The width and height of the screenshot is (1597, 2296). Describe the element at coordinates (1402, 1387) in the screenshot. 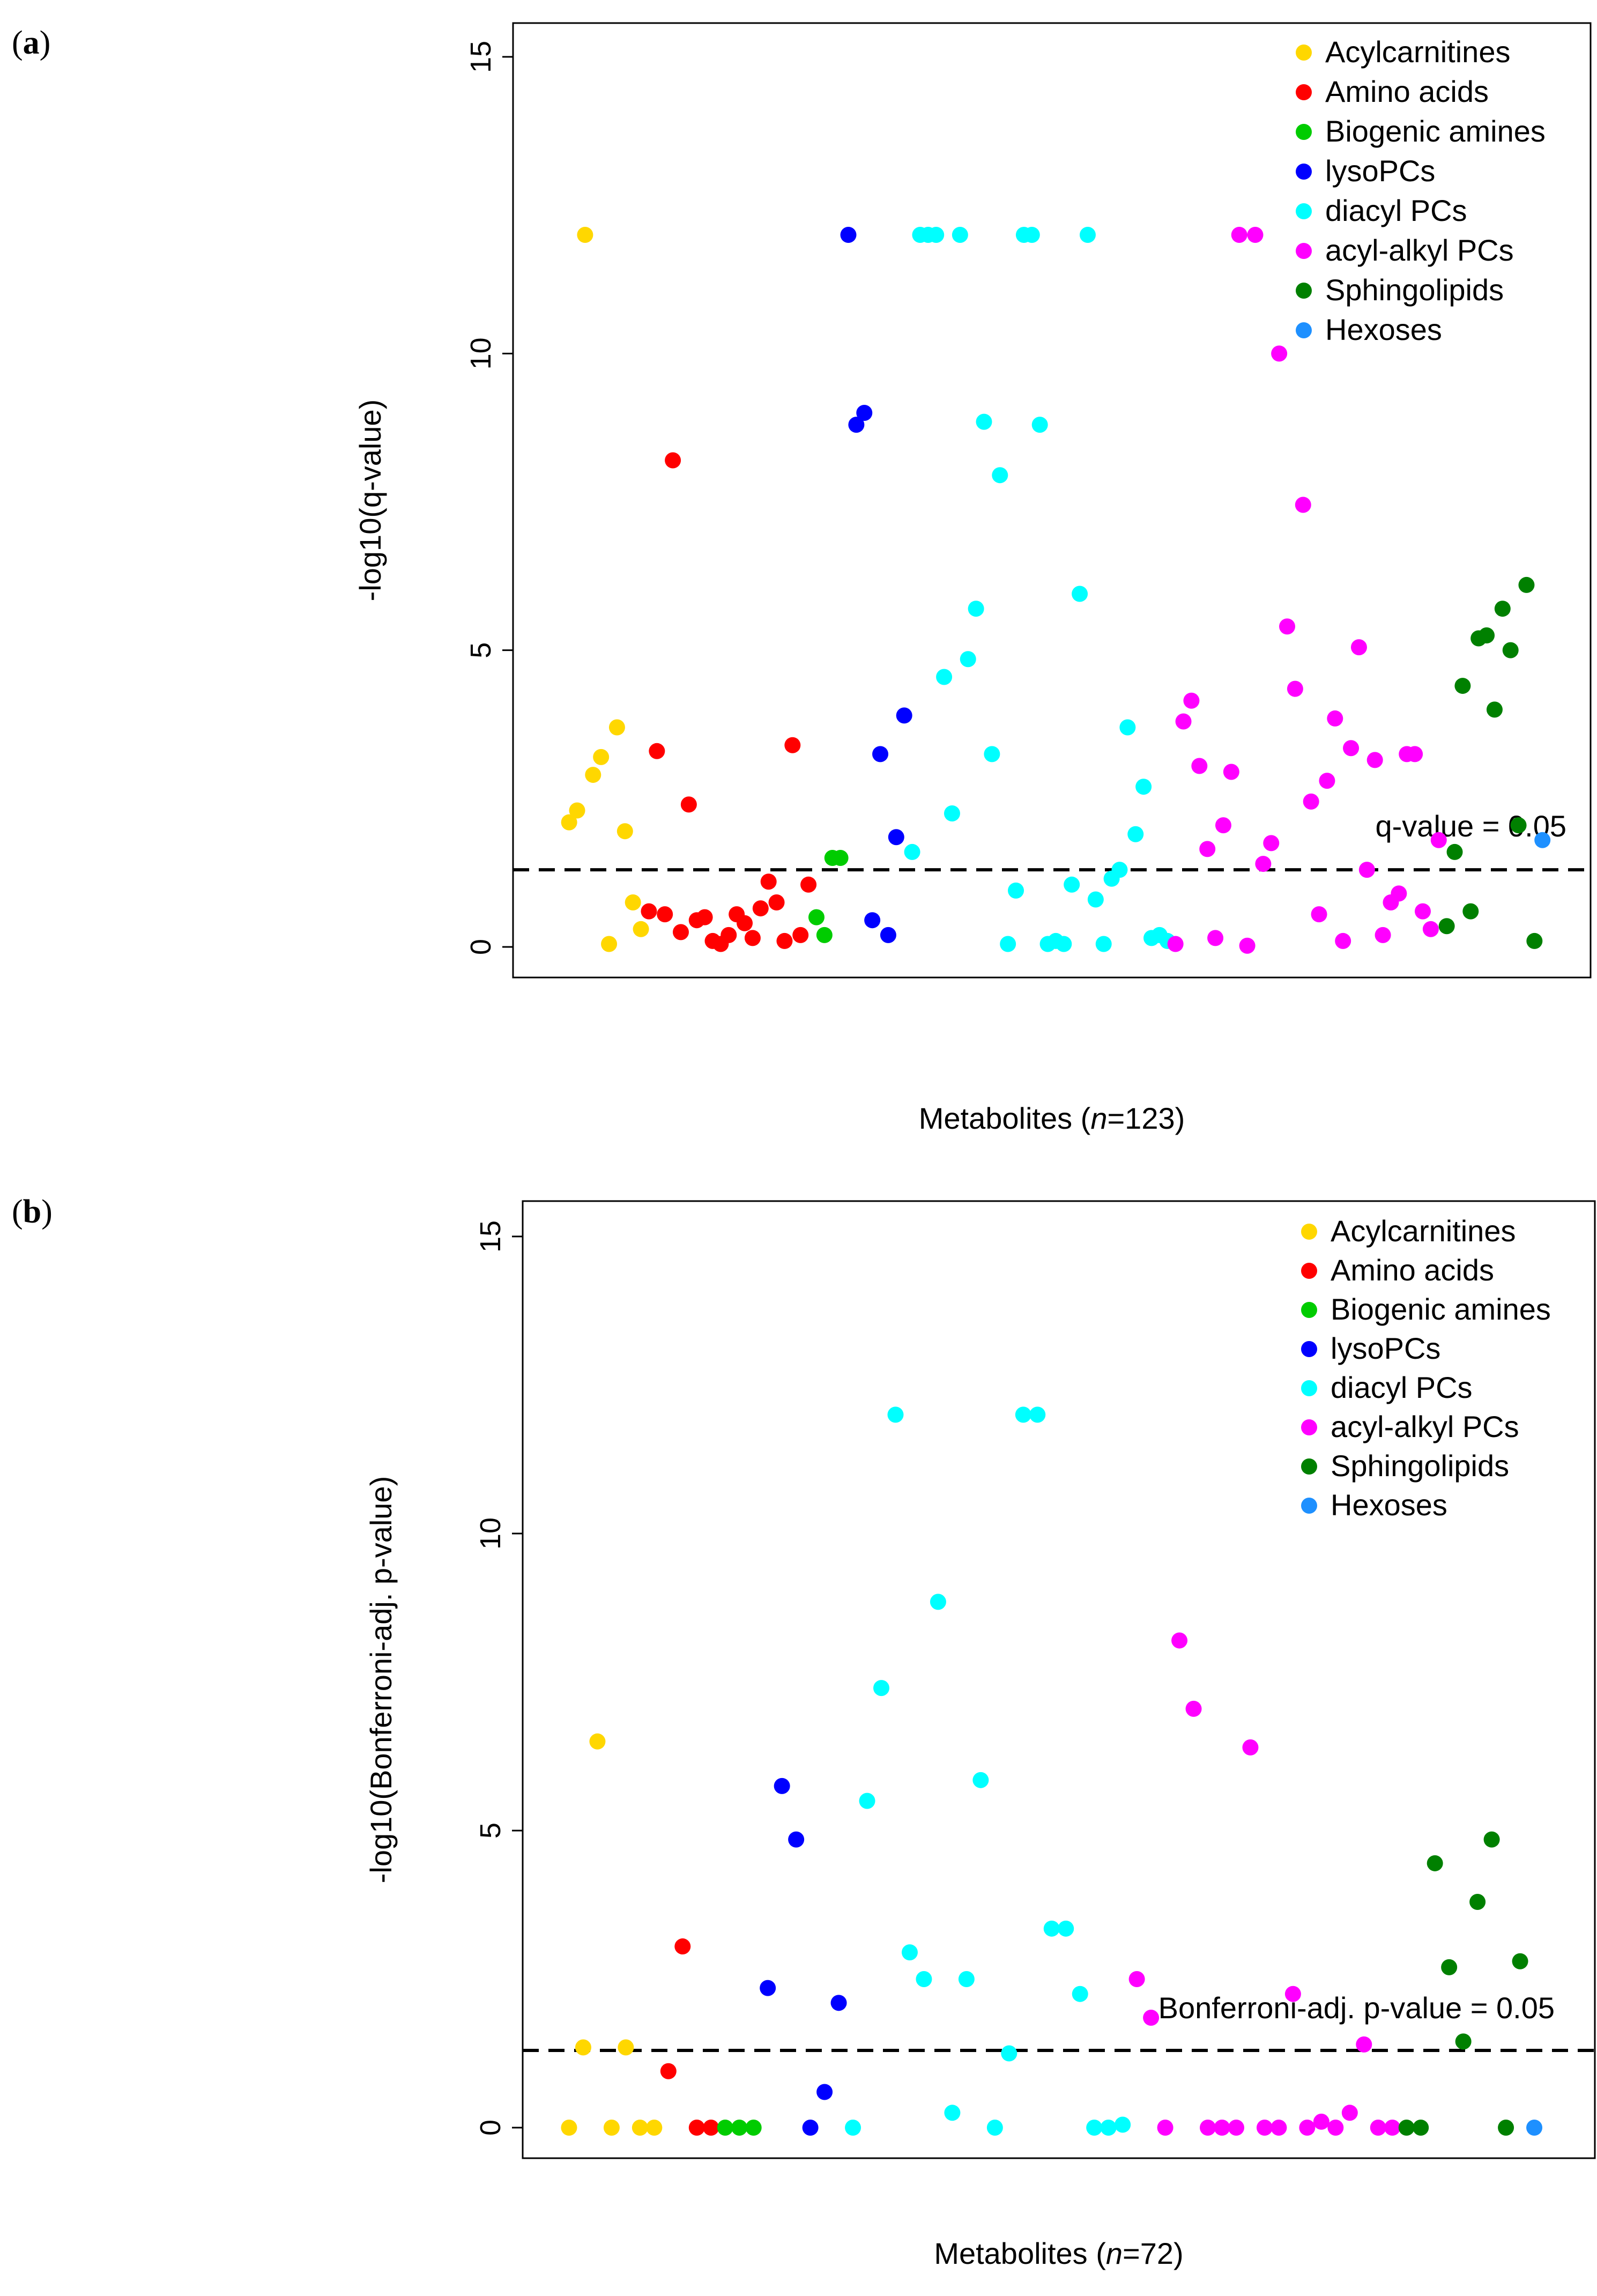

I see `legend-label: diacyl PCs` at that location.